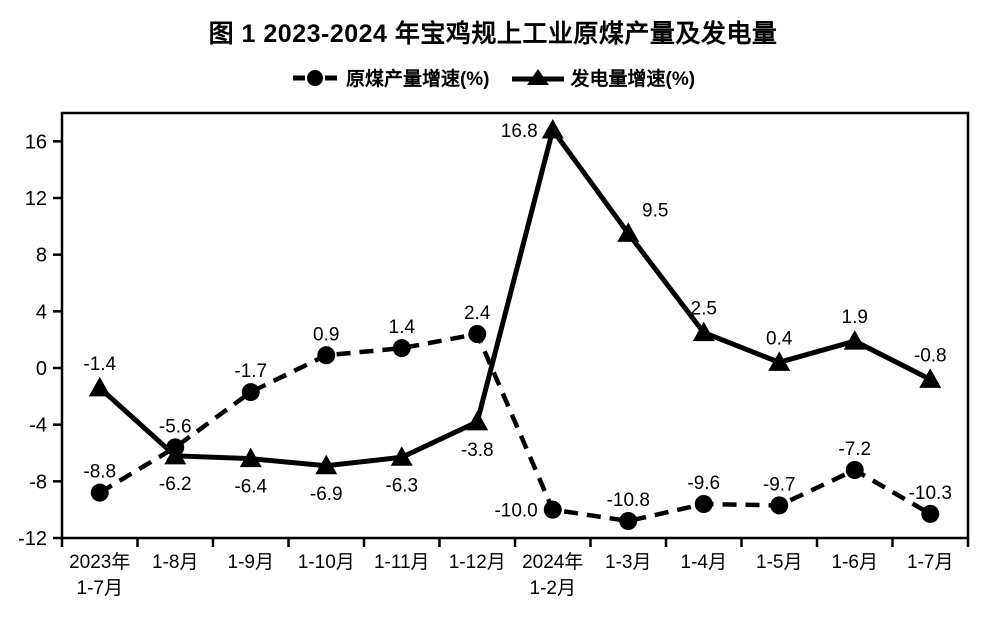 Image resolution: width=986 pixels, height=618 pixels. What do you see at coordinates (38, 426) in the screenshot?
I see `y-axis-tick-label: -4` at bounding box center [38, 426].